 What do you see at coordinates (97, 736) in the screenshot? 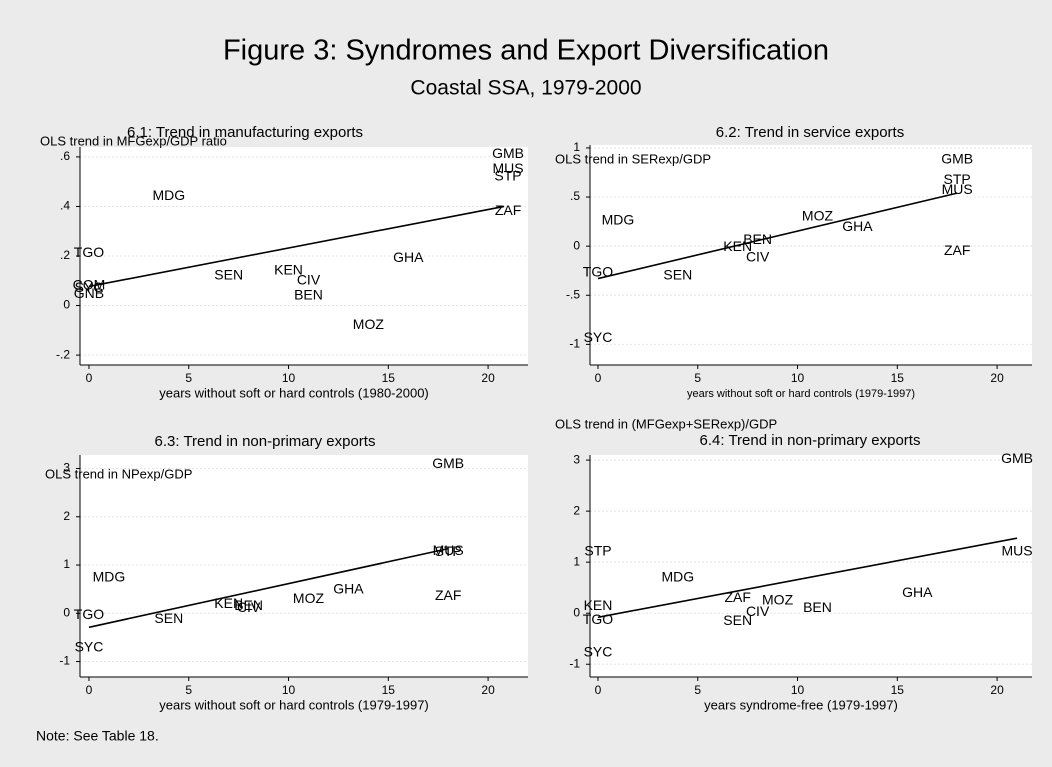
I see `note: Note: See Table 18.` at bounding box center [97, 736].